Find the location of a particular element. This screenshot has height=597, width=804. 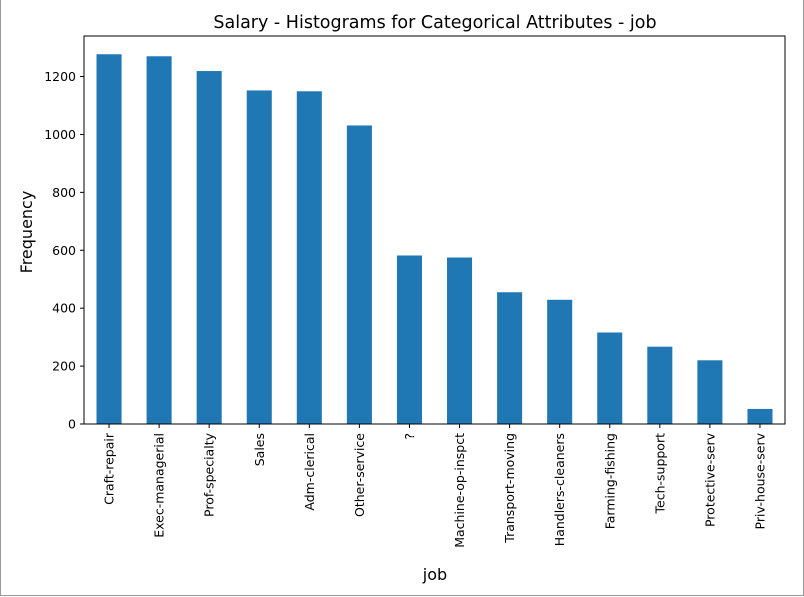

x-tick-label-4: Adm-clerical is located at coordinates (309, 472).